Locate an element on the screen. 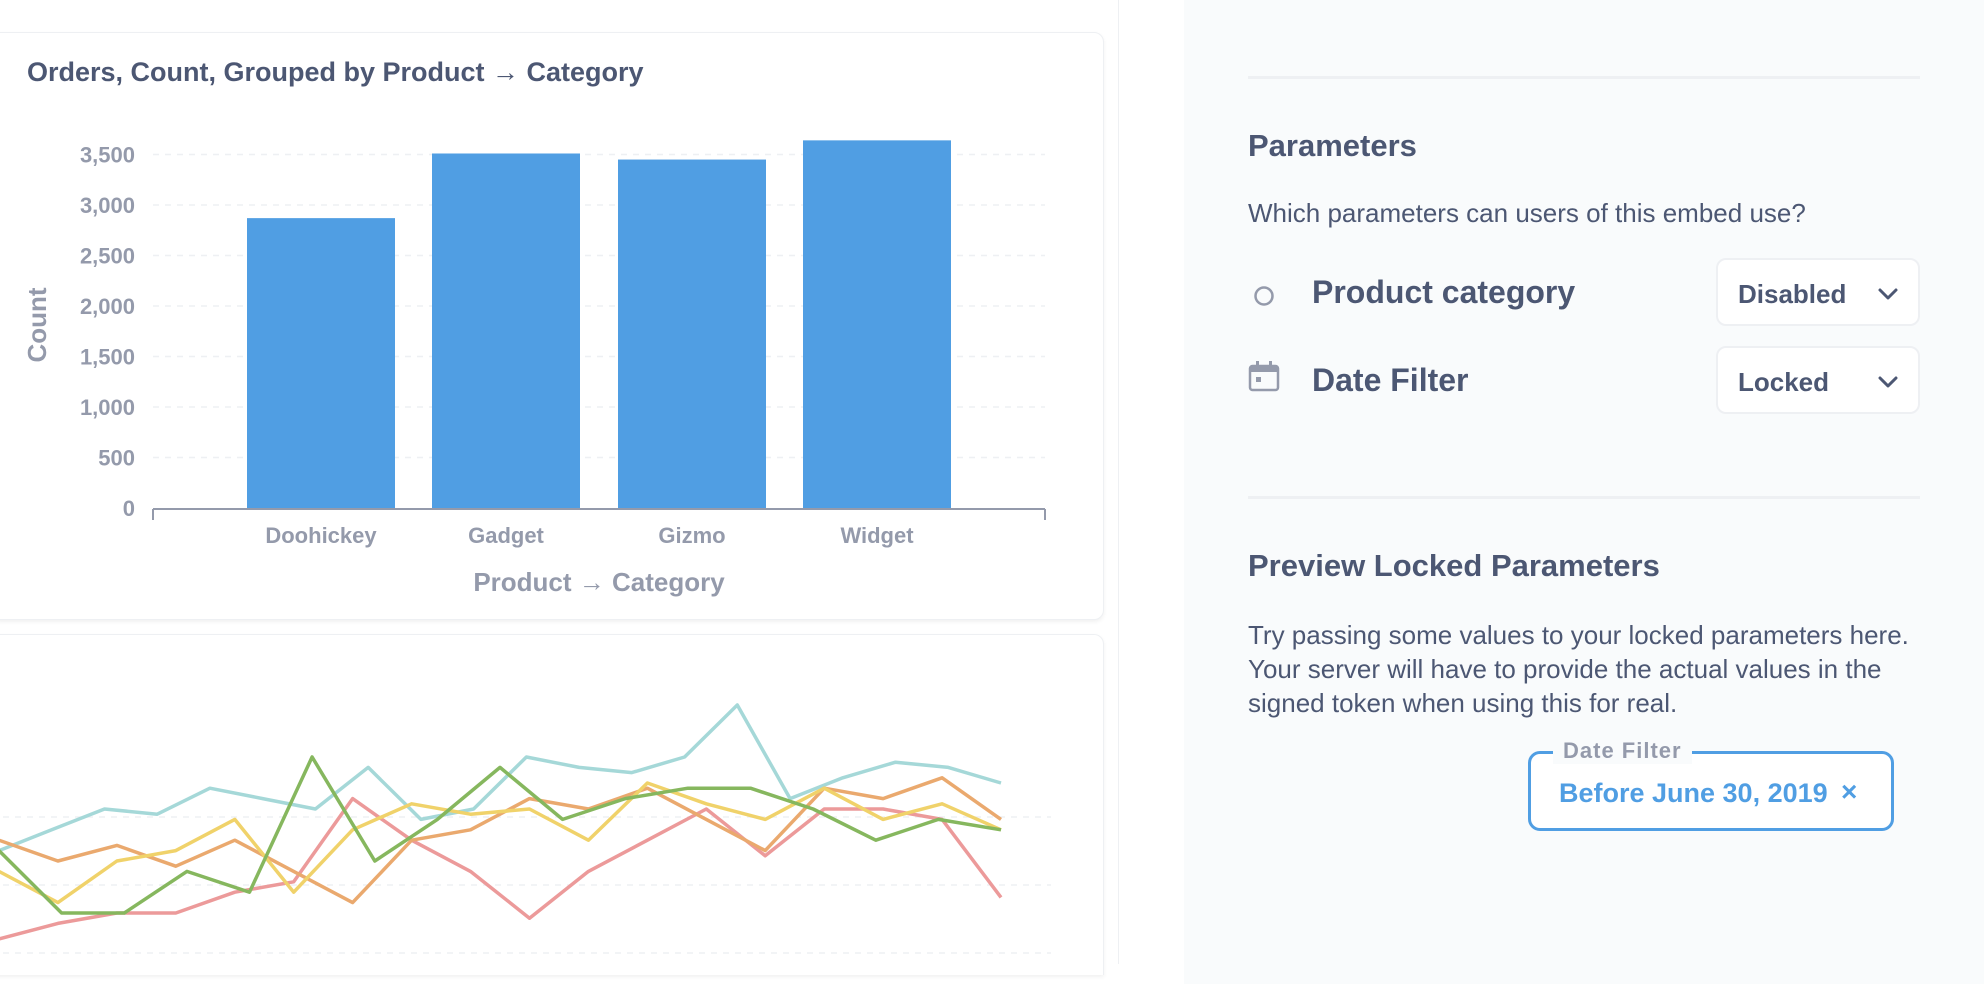 Image resolution: width=1984 pixels, height=984 pixels. y-tick-label: 3,000 is located at coordinates (107, 205).